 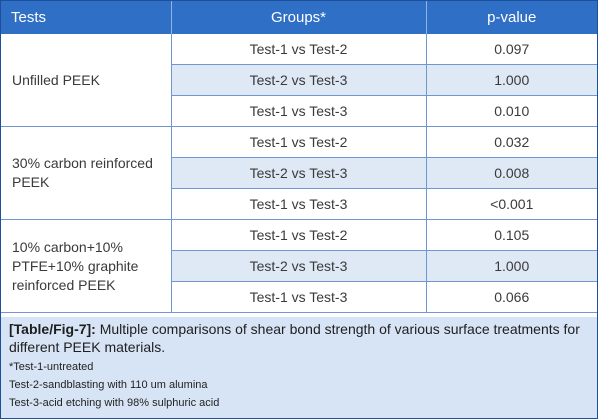 What do you see at coordinates (511, 111) in the screenshot?
I see `p-value-cell: 0.010` at bounding box center [511, 111].